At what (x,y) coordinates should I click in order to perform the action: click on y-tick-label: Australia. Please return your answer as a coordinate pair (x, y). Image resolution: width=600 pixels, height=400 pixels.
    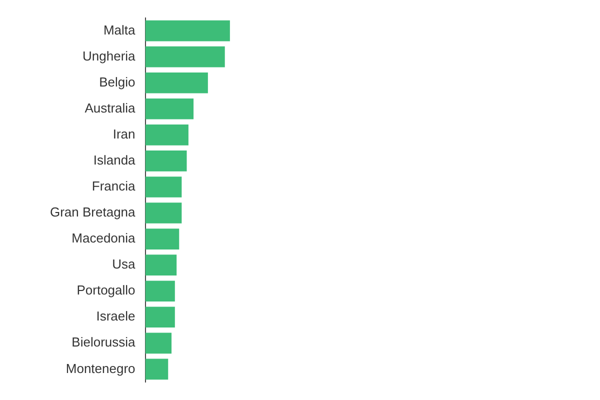
    Looking at the image, I should click on (110, 108).